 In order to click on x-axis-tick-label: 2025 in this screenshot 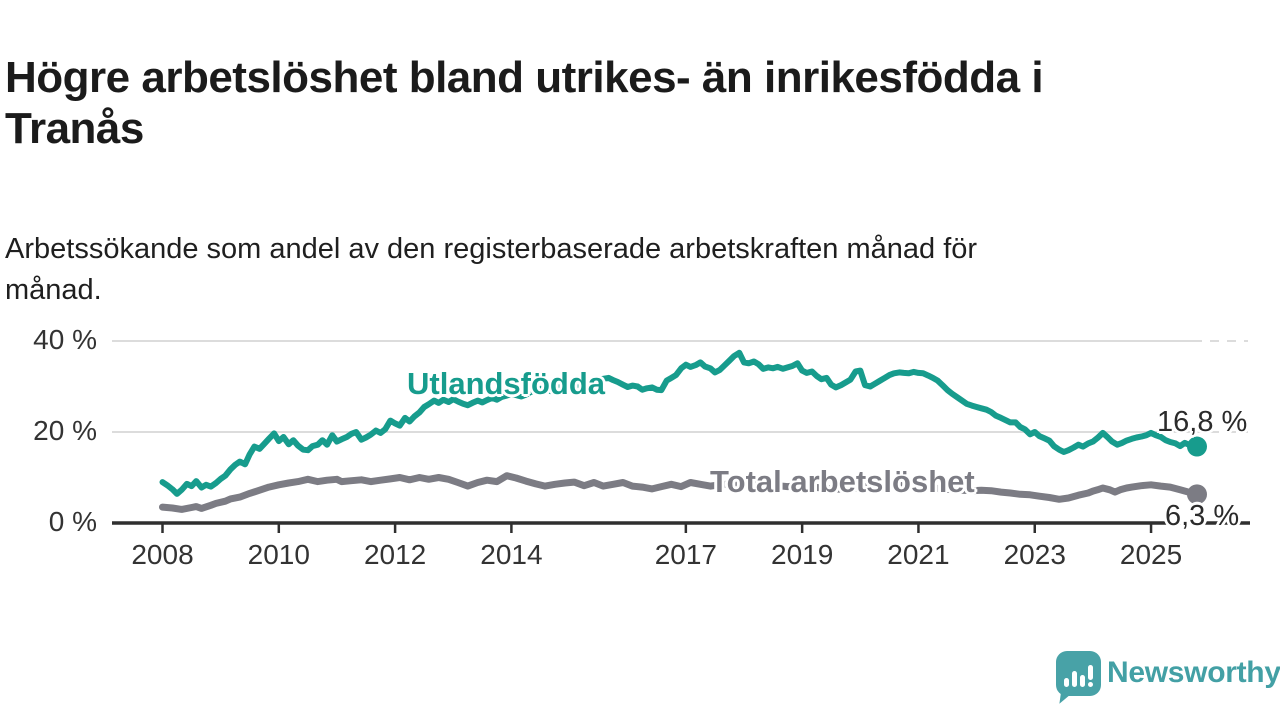, I will do `click(1151, 554)`.